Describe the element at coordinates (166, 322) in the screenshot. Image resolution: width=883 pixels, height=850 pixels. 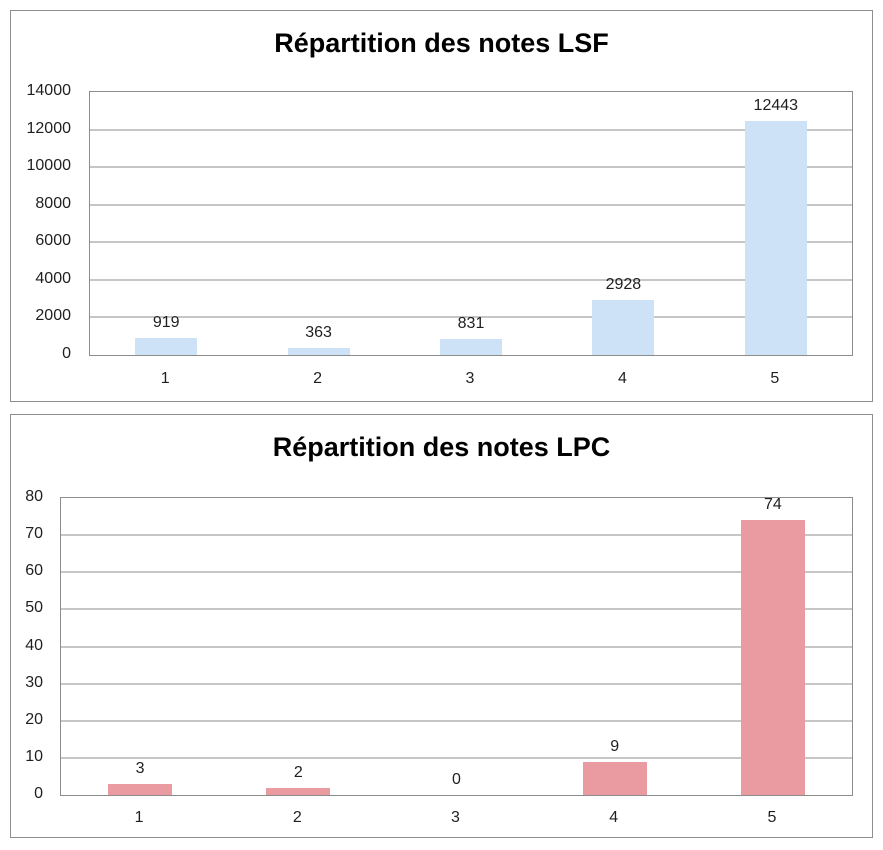
I see `data-label: 919` at that location.